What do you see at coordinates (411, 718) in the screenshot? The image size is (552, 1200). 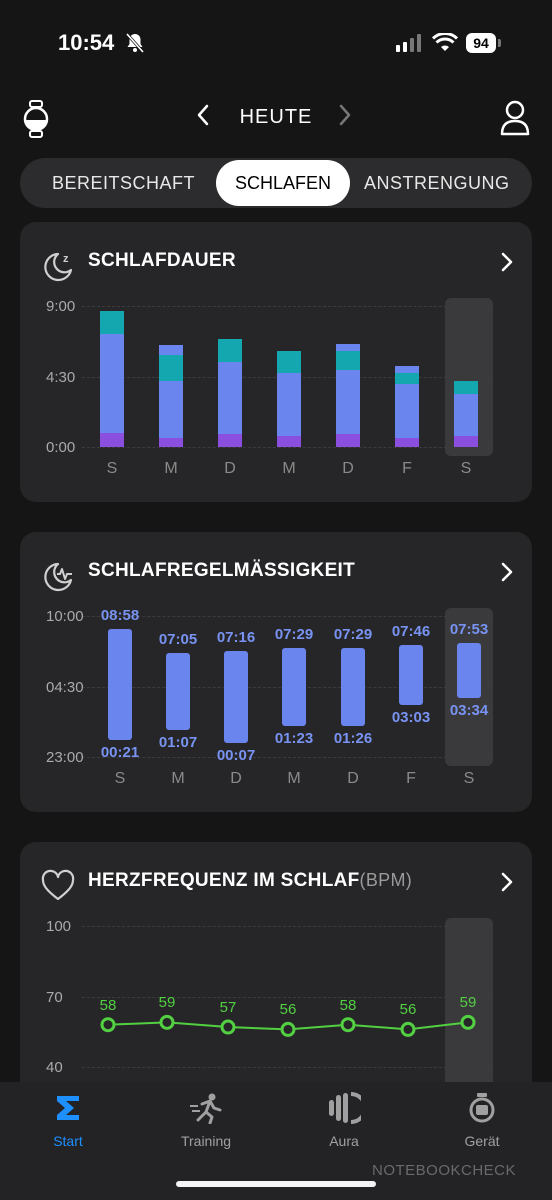 I see `sleep-time-label: 03:03` at bounding box center [411, 718].